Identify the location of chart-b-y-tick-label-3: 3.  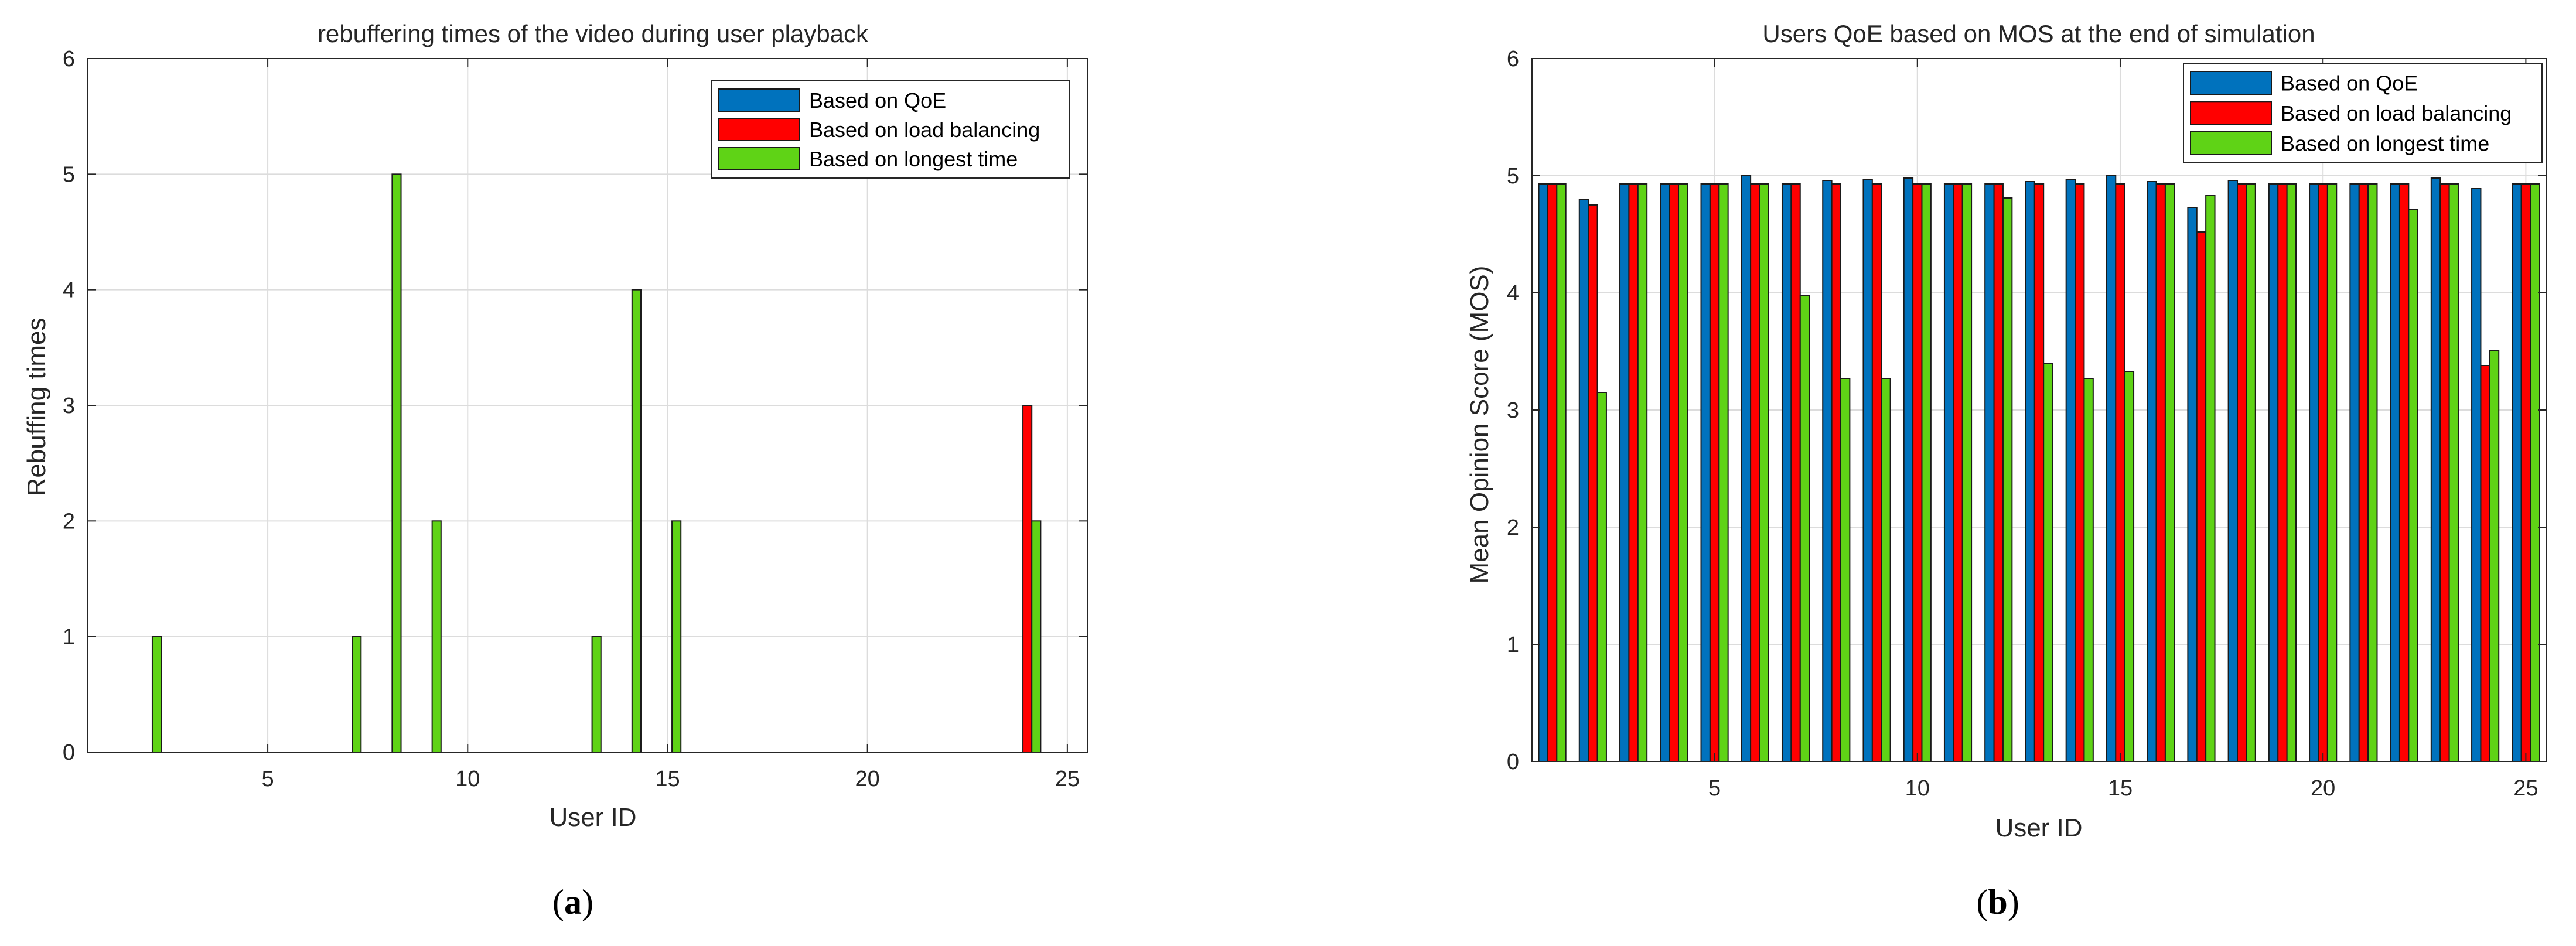
(1513, 410).